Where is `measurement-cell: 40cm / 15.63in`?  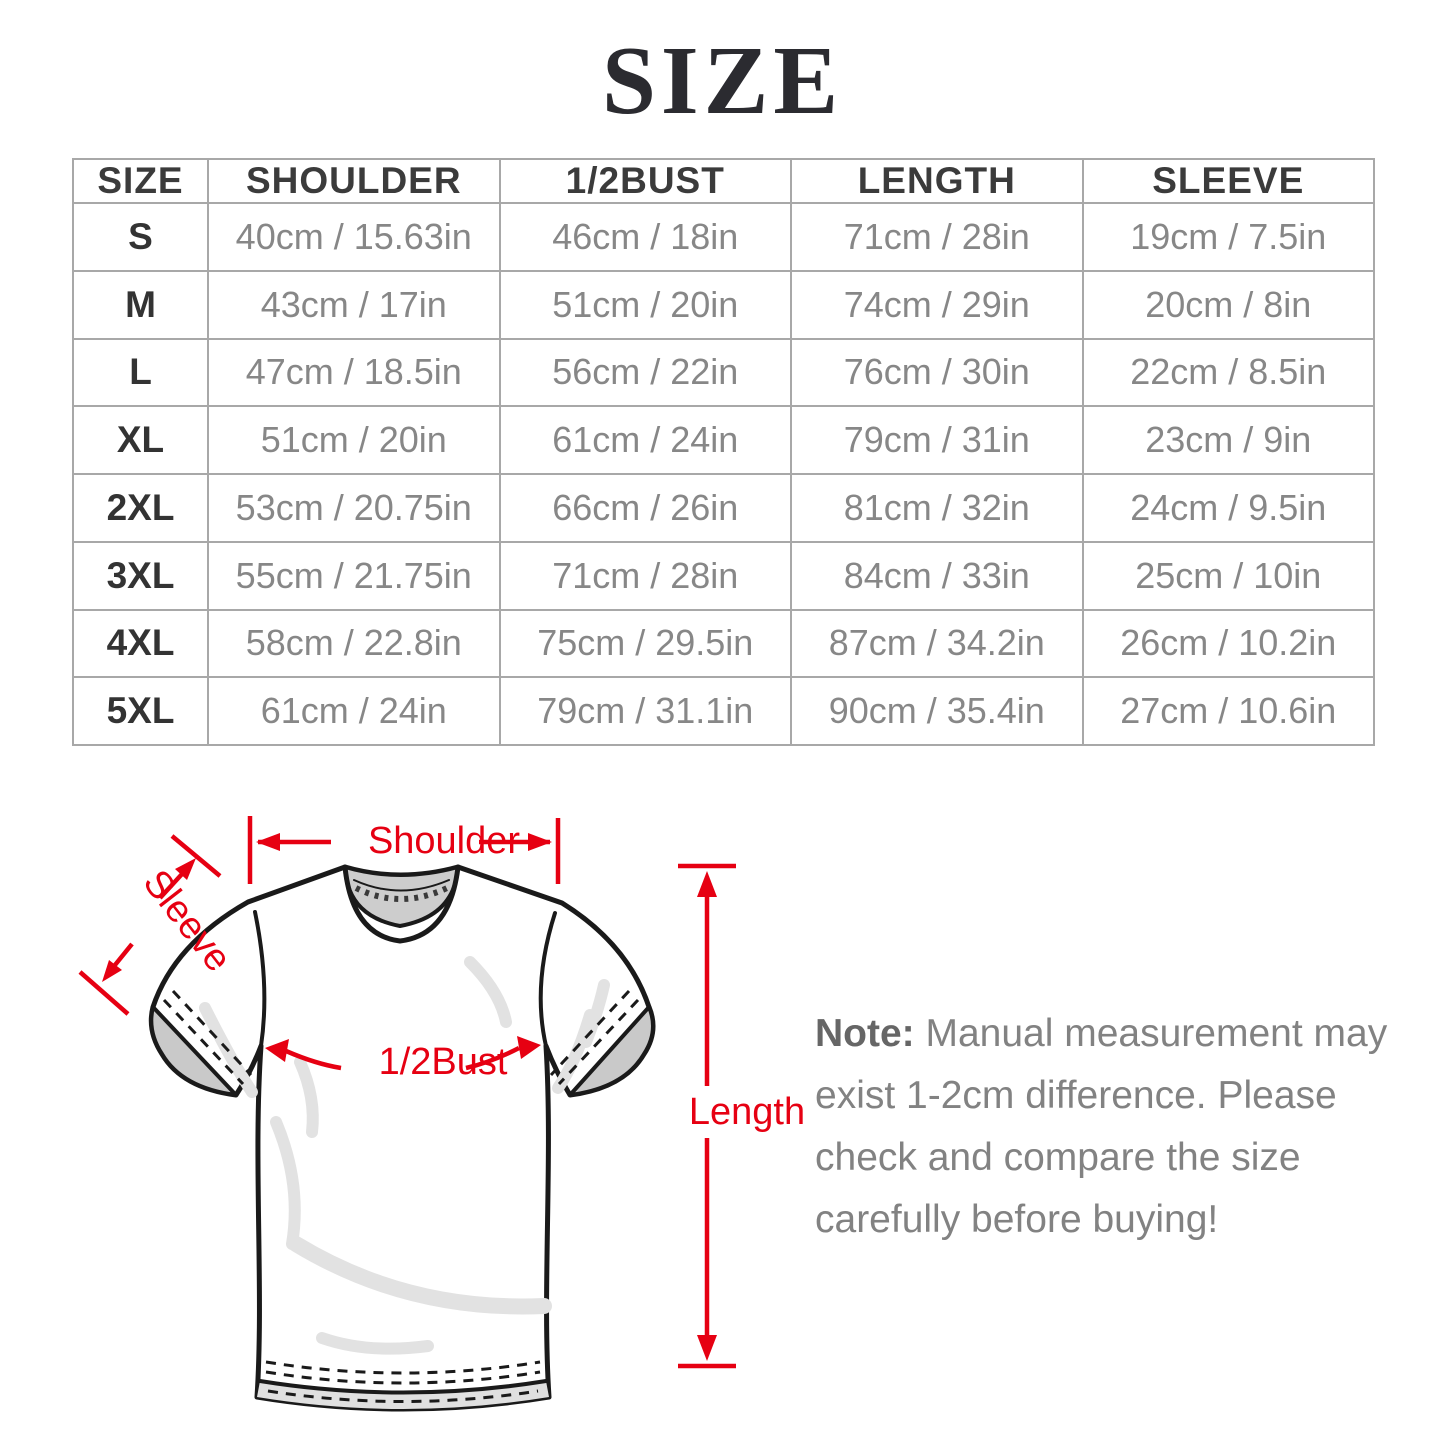
measurement-cell: 40cm / 15.63in is located at coordinates (354, 237).